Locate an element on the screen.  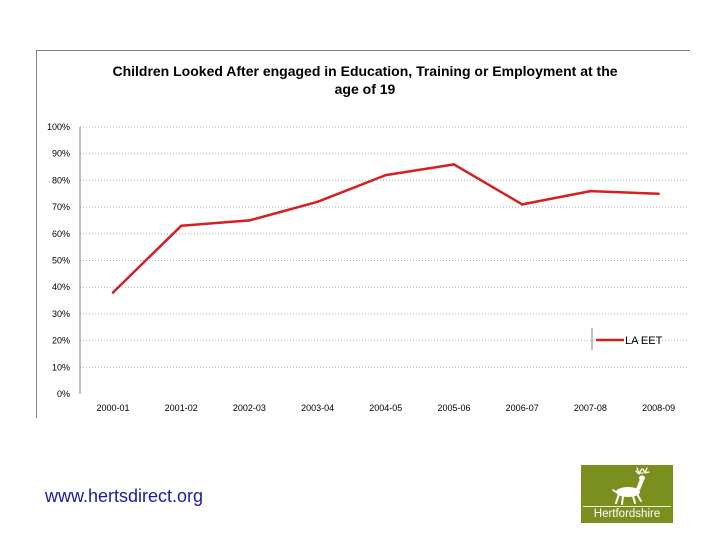
y-tick-label: 80% is located at coordinates (61, 180).